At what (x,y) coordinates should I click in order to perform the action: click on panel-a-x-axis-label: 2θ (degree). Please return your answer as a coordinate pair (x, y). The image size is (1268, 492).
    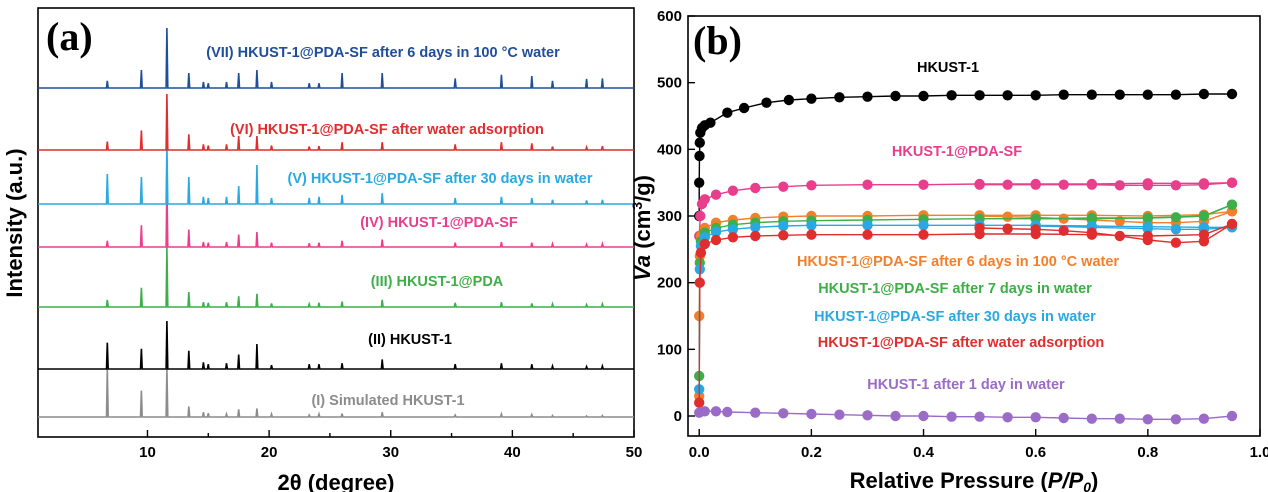
    Looking at the image, I should click on (335, 481).